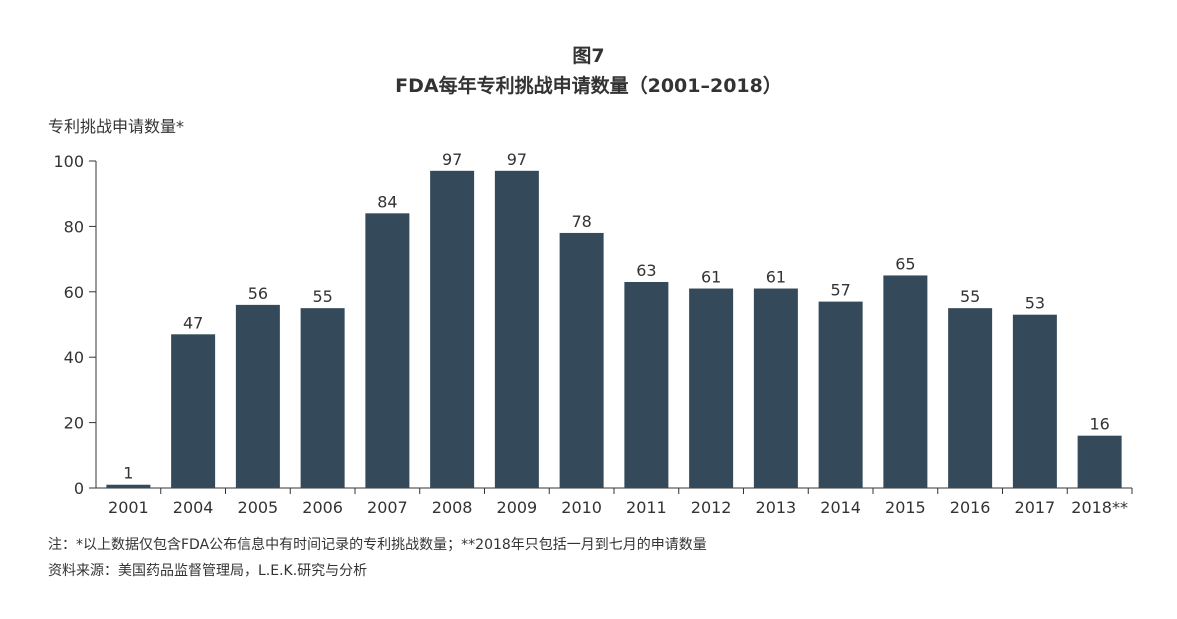  I want to click on x-tick-label: 2009, so click(517, 507).